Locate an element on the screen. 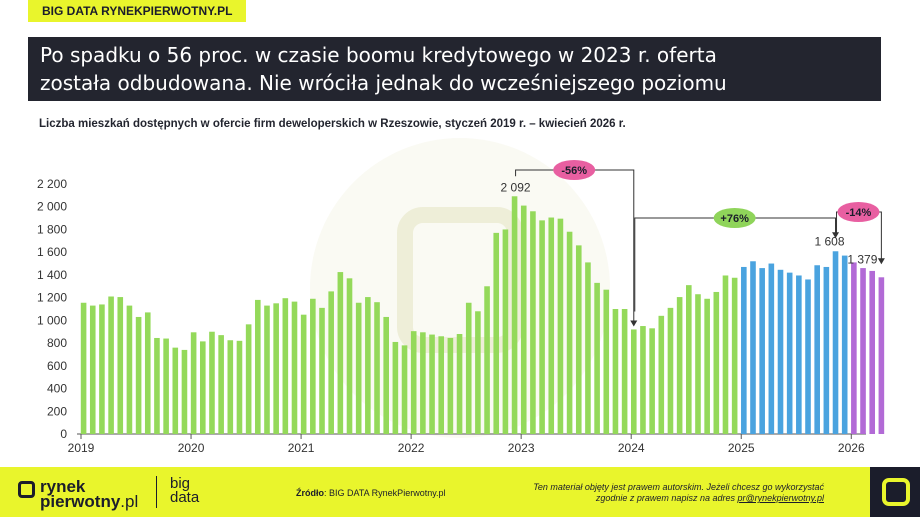 The width and height of the screenshot is (920, 517). y-tick-label: 400 is located at coordinates (57, 389).